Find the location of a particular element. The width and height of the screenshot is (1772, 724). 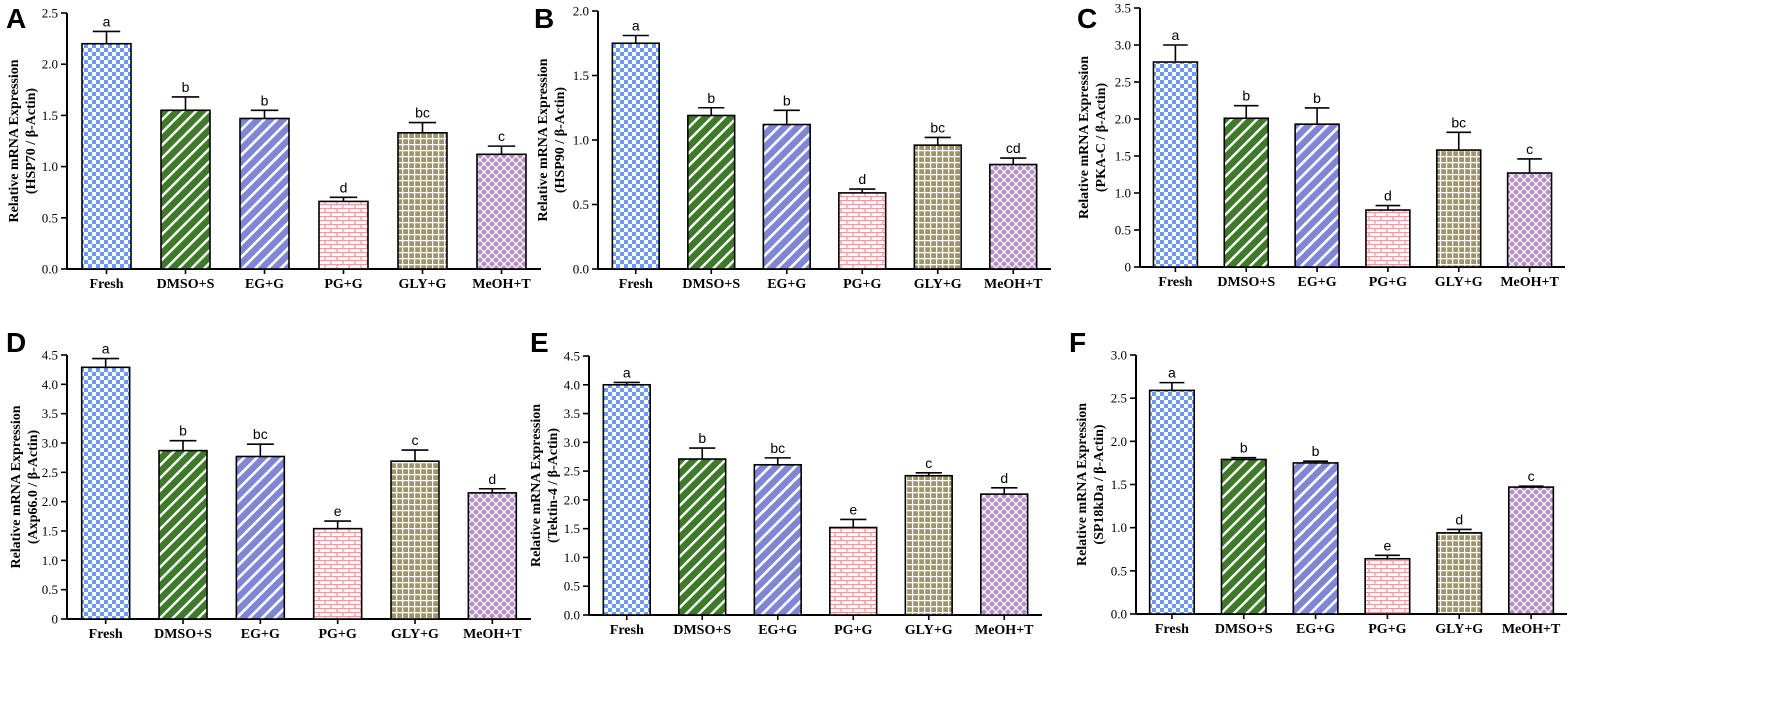

panel-letter: D is located at coordinates (16, 342).